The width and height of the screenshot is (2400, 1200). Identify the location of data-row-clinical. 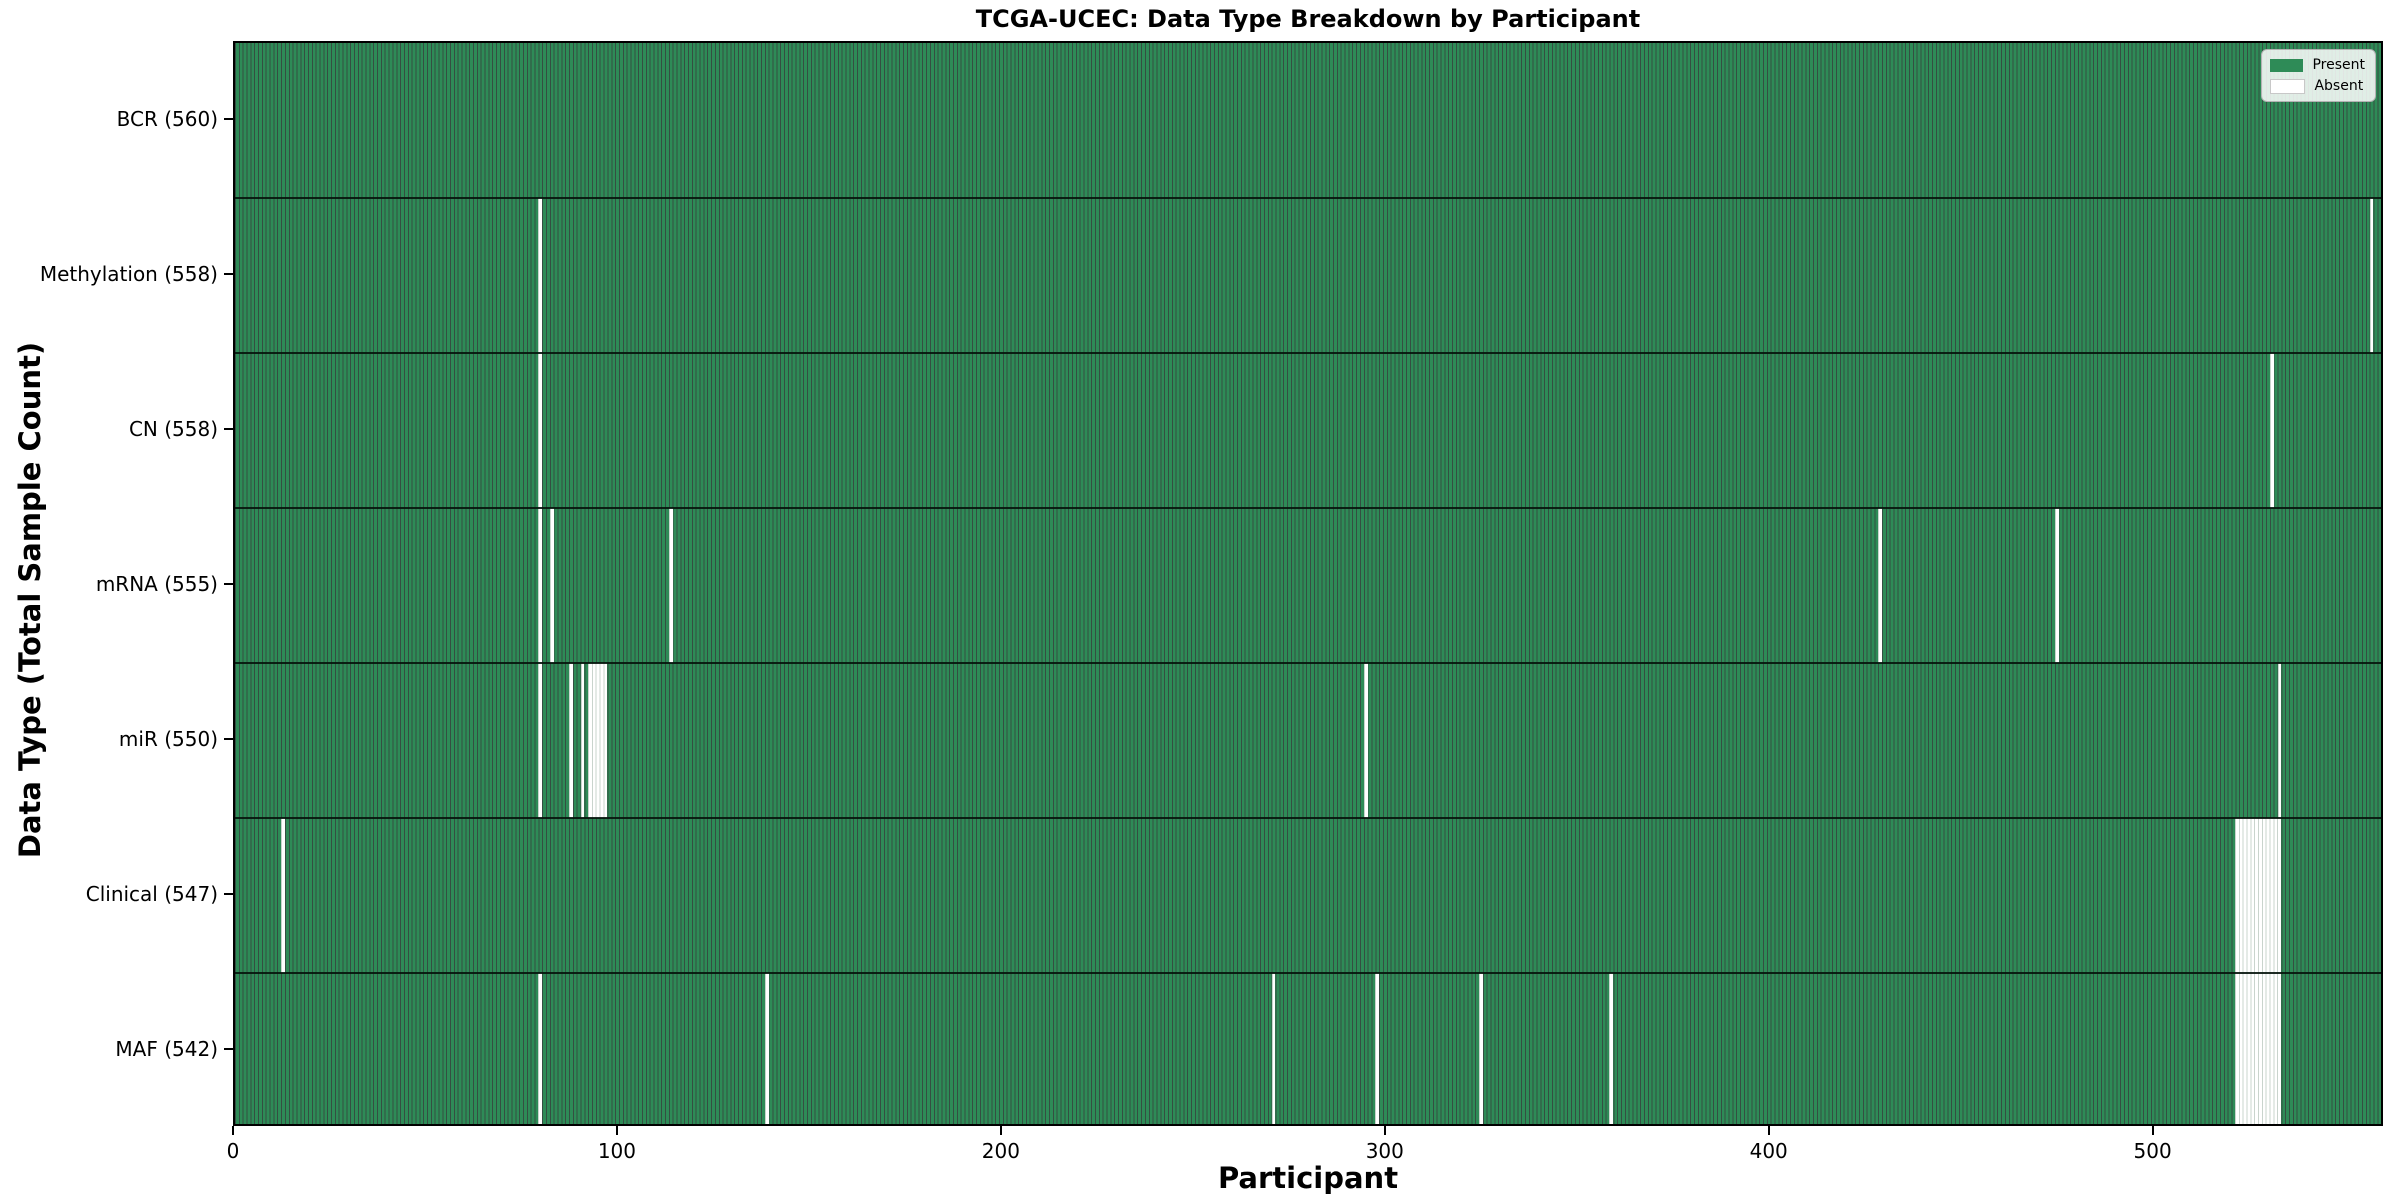
(1308, 895).